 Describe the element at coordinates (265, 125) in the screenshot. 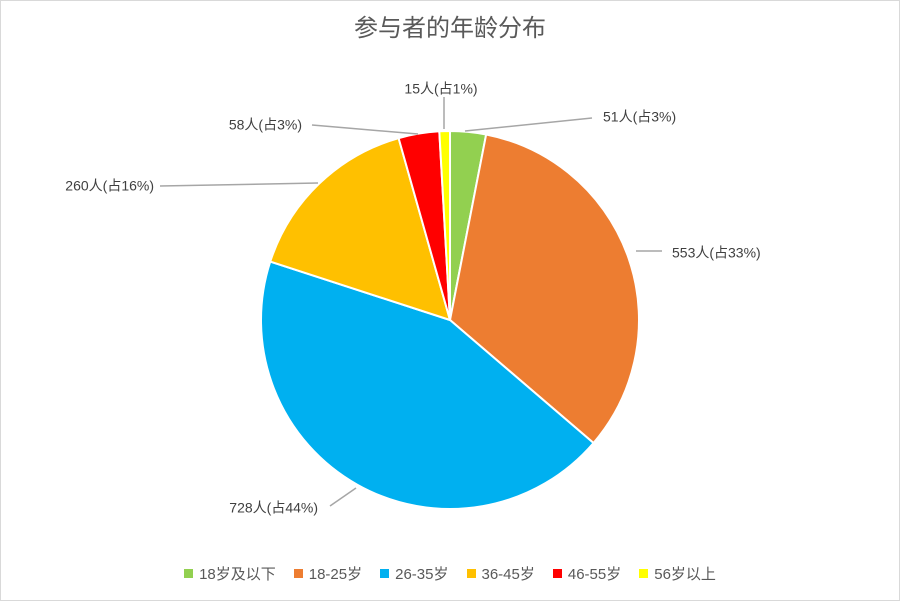

I see `data-label-4: 58人(占3%)` at that location.